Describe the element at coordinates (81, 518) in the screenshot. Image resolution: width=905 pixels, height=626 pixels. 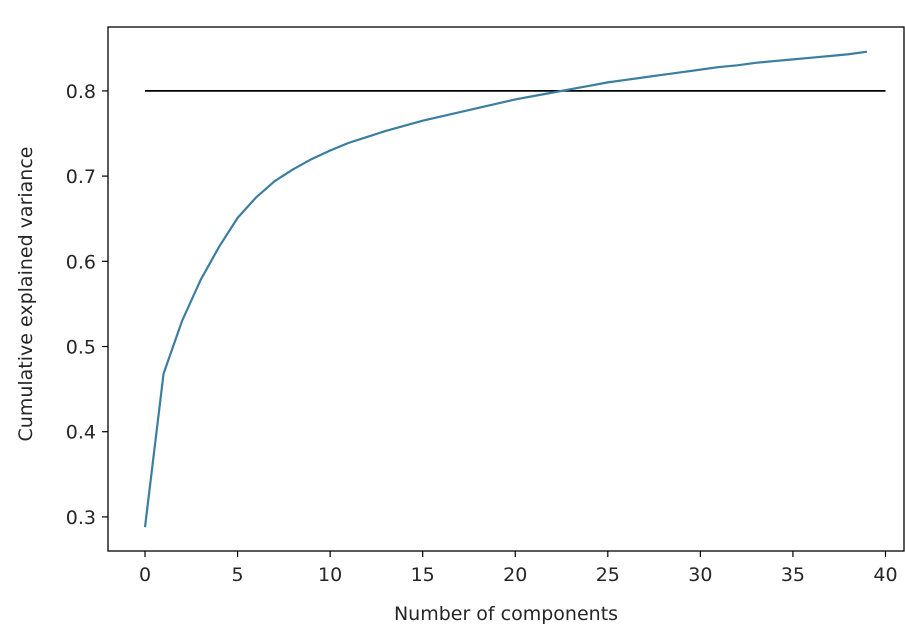
I see `y-tick-label: 0.3` at that location.